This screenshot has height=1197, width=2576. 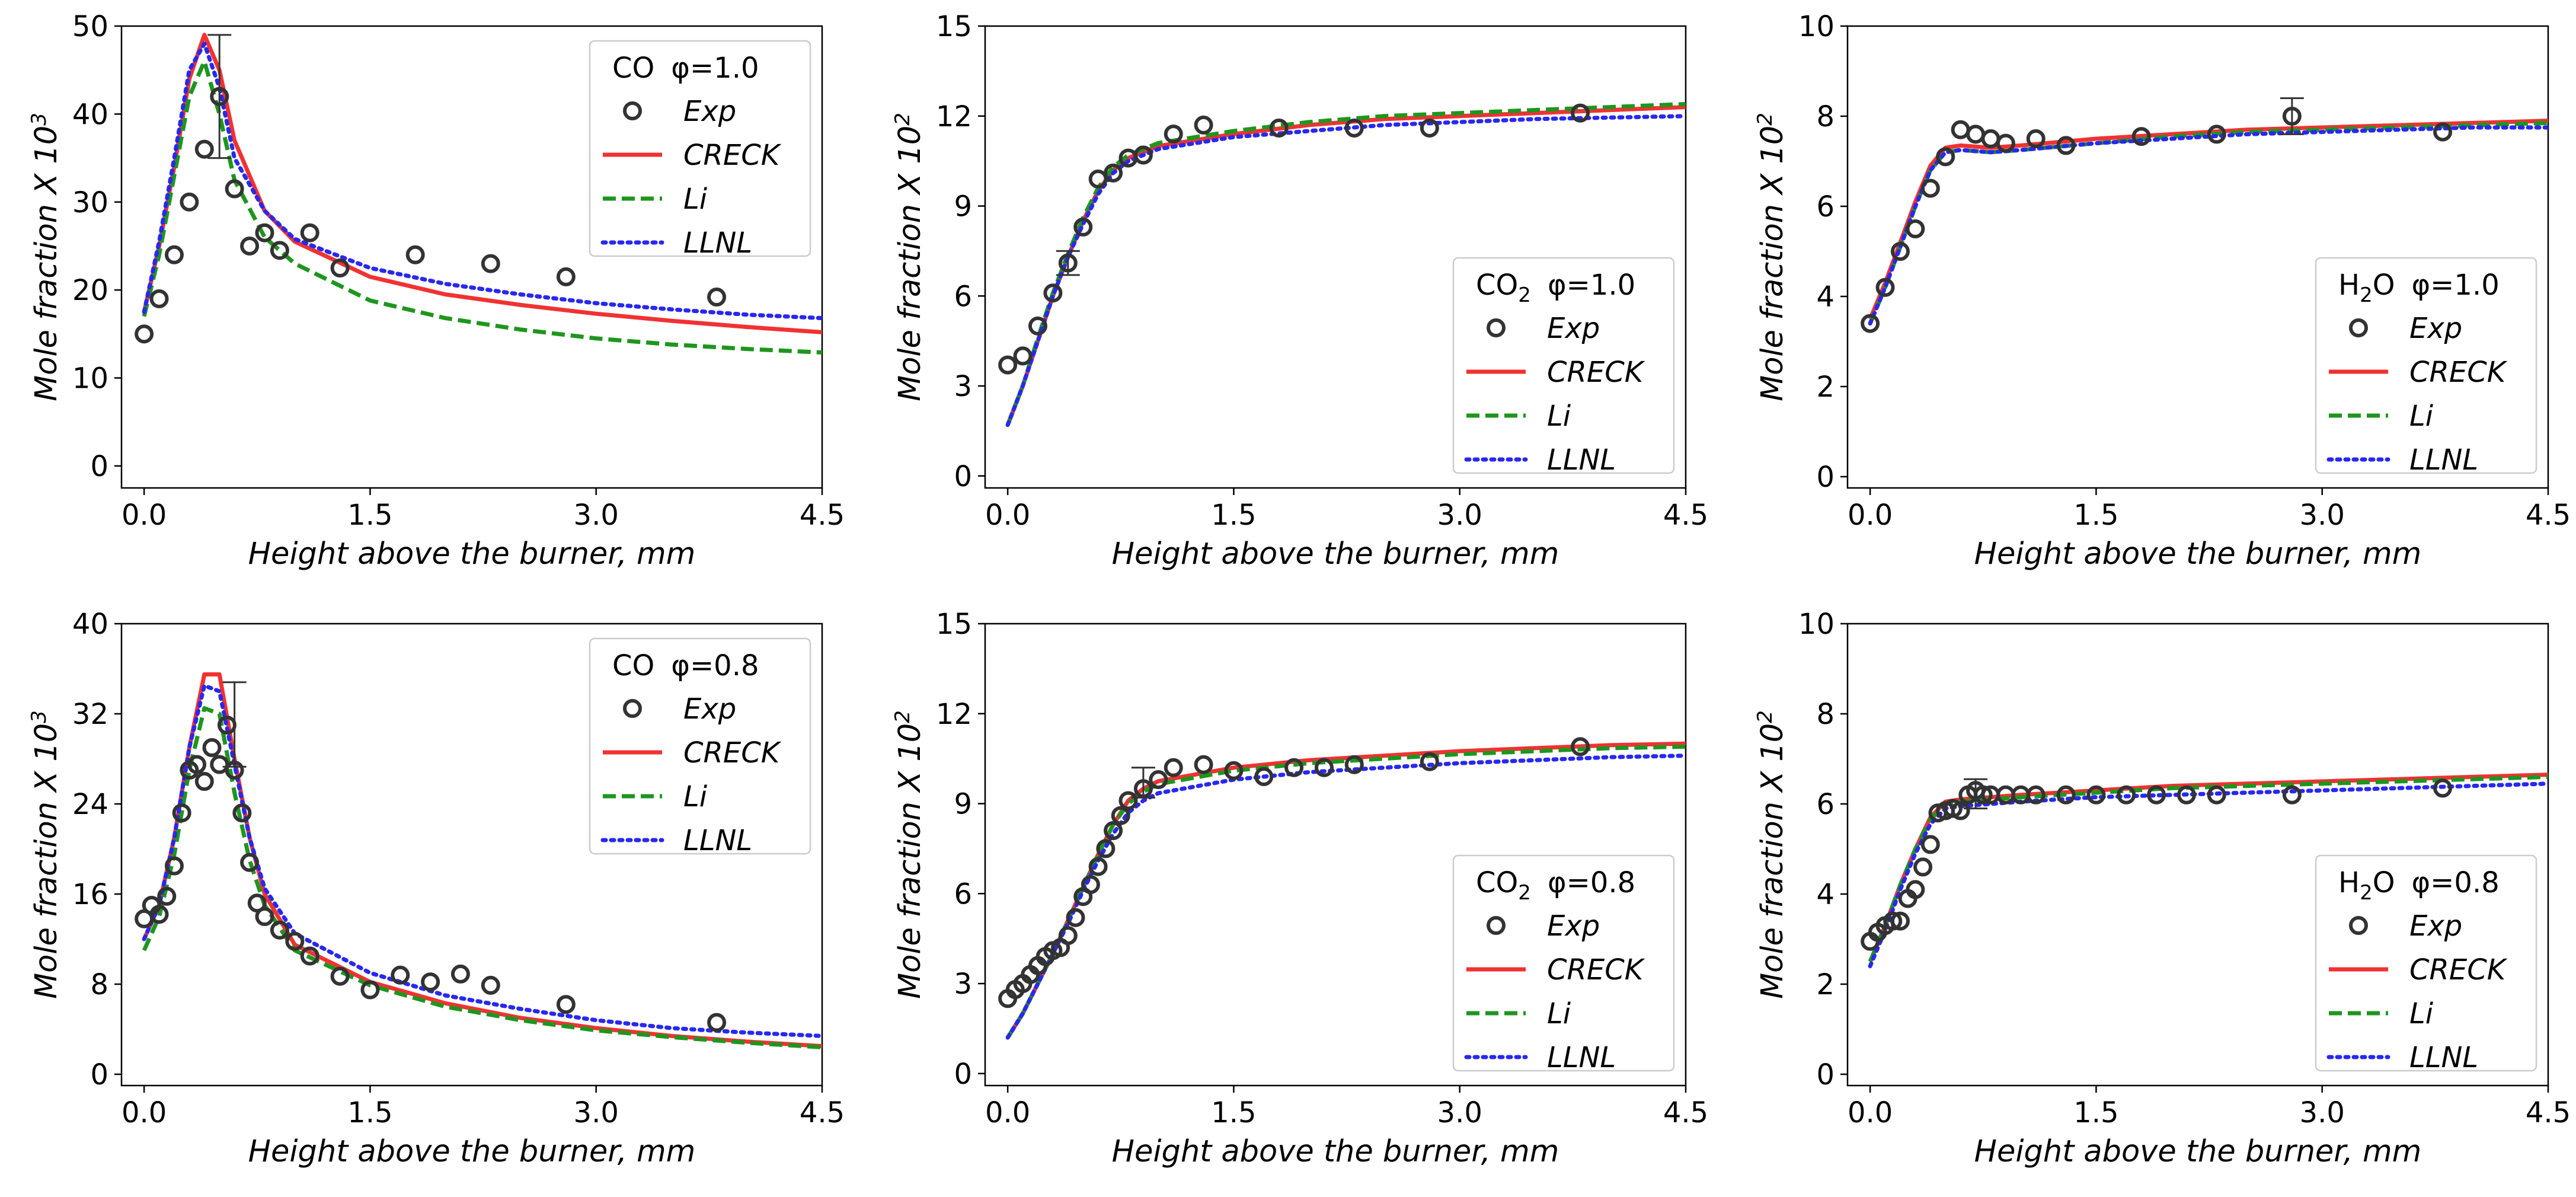 What do you see at coordinates (954, 624) in the screenshot?
I see `y-tick-label: 15` at bounding box center [954, 624].